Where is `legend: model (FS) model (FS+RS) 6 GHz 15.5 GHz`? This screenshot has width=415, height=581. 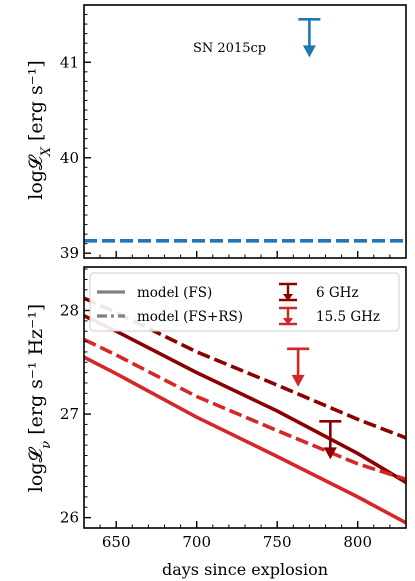 legend: model (FS) model (FS+RS) 6 GHz 15.5 GHz is located at coordinates (244, 302).